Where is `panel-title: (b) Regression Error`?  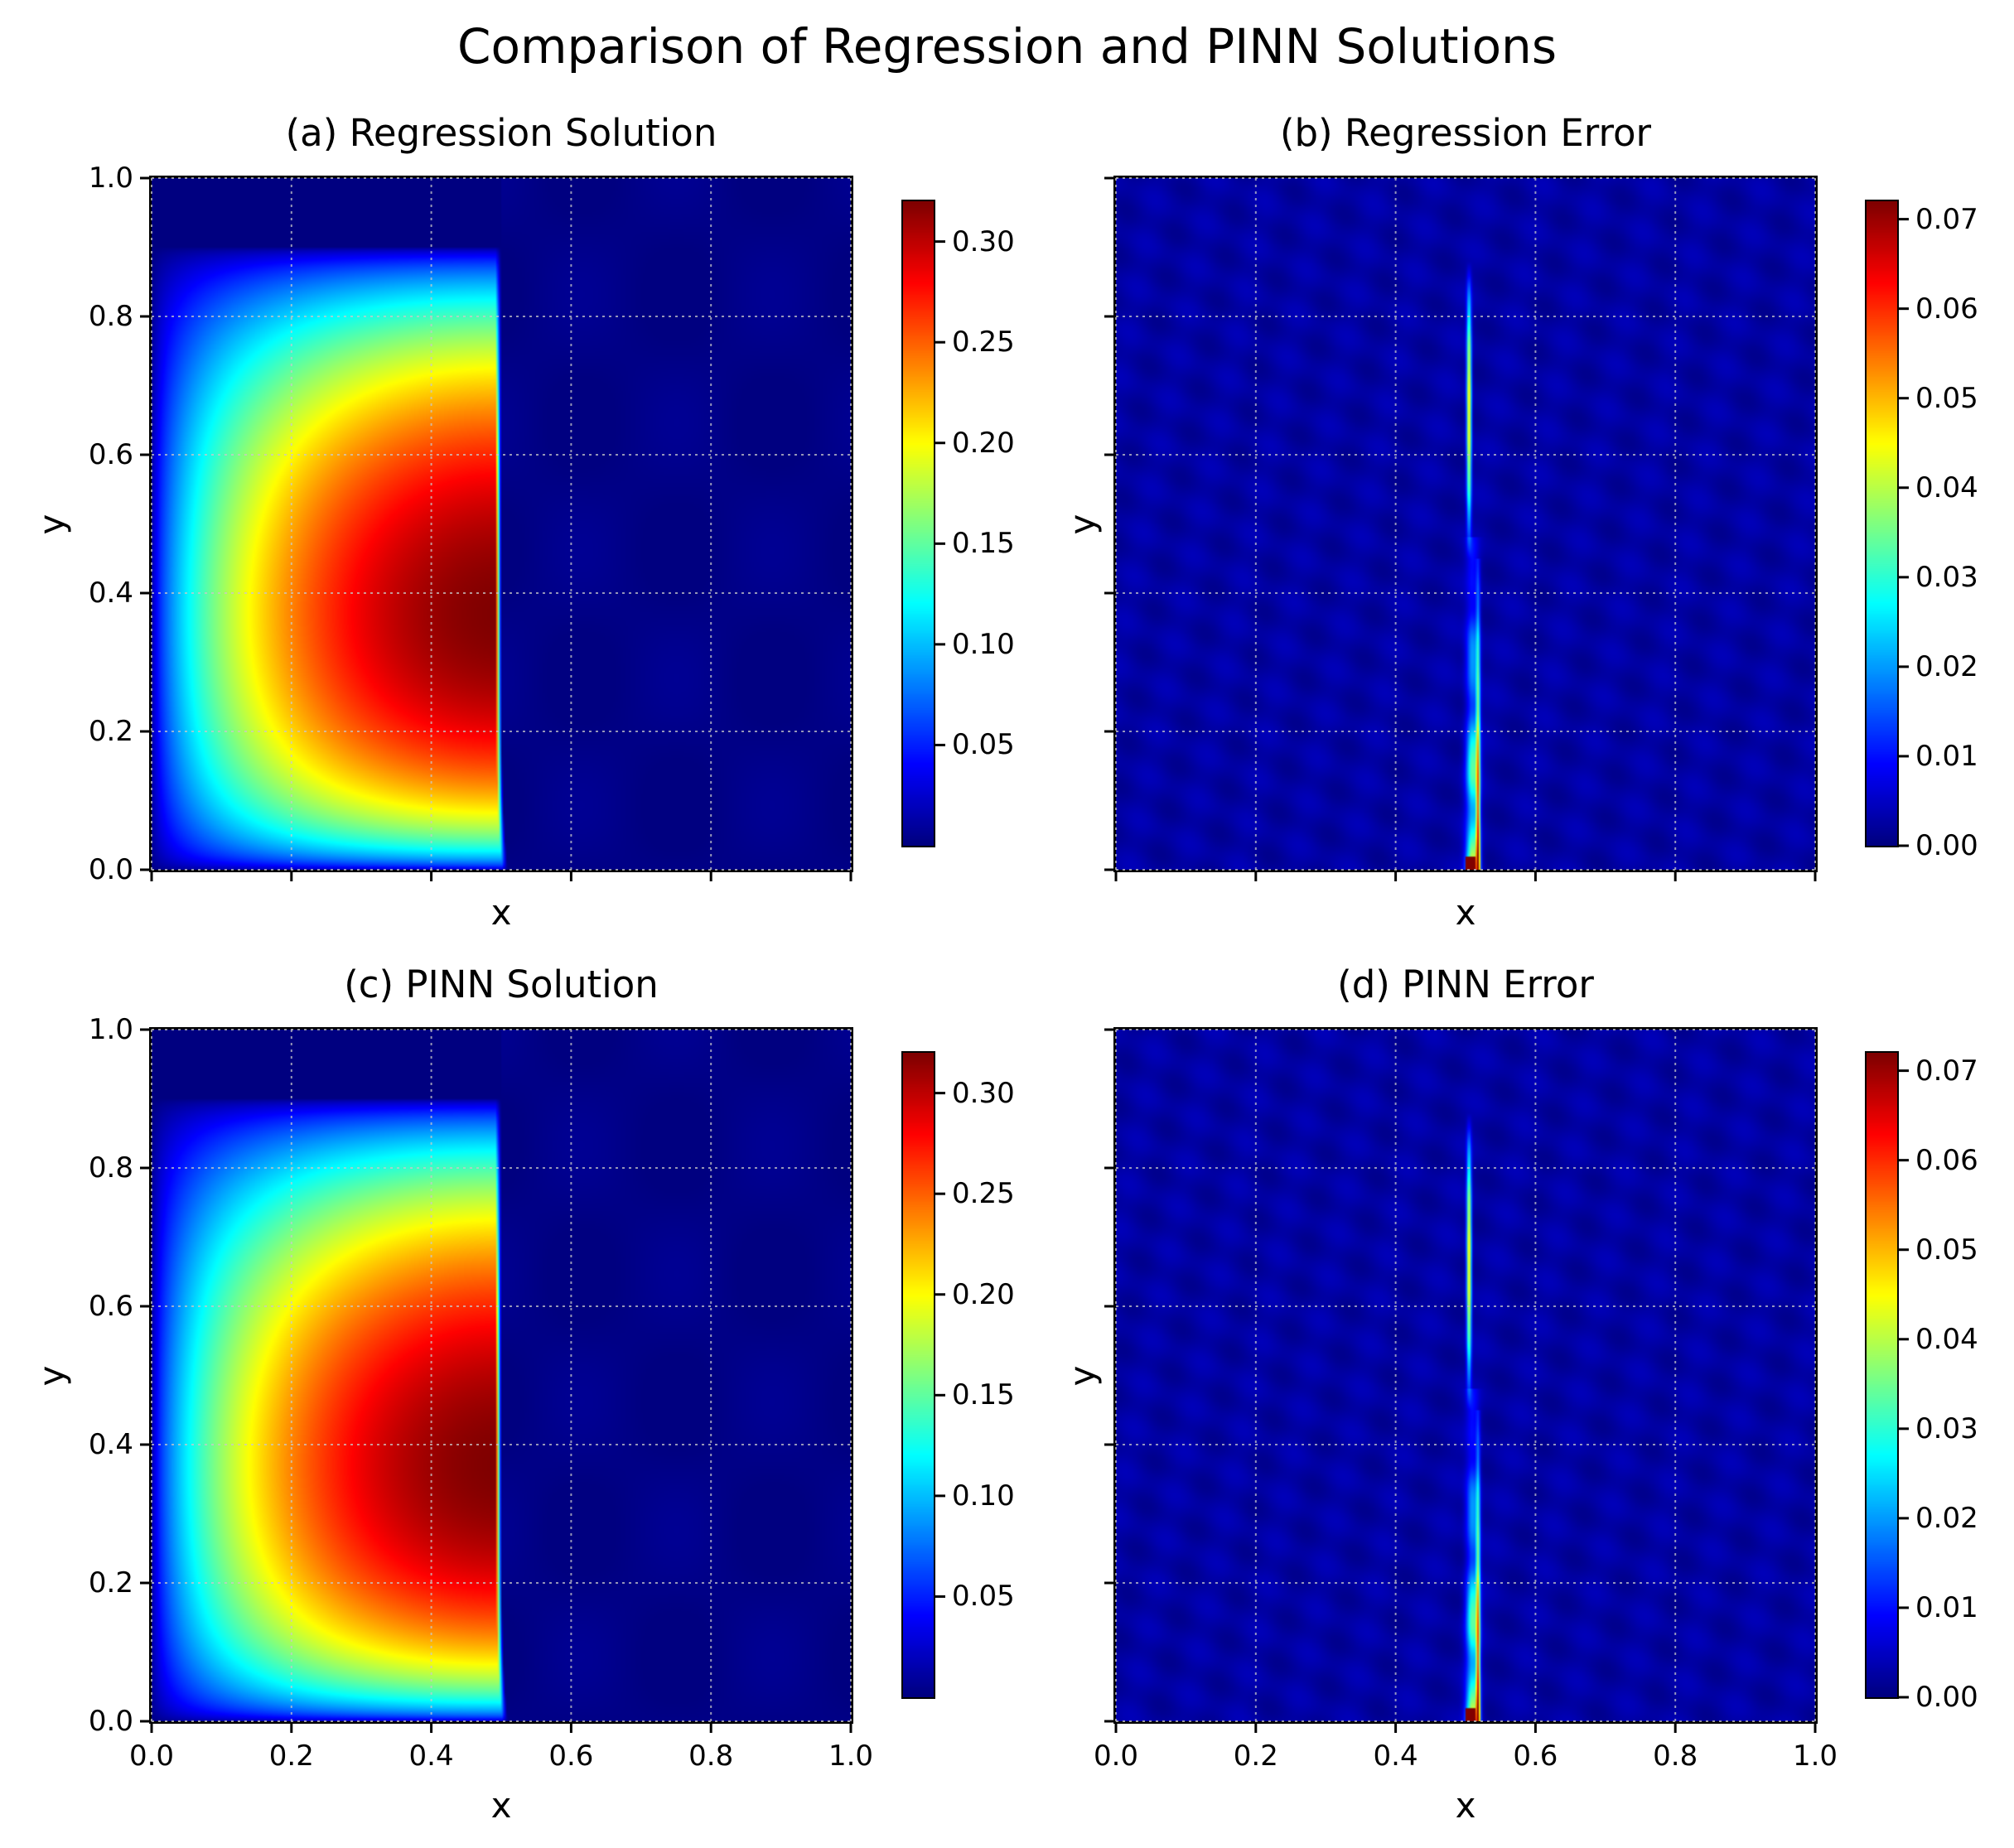 panel-title: (b) Regression Error is located at coordinates (1465, 133).